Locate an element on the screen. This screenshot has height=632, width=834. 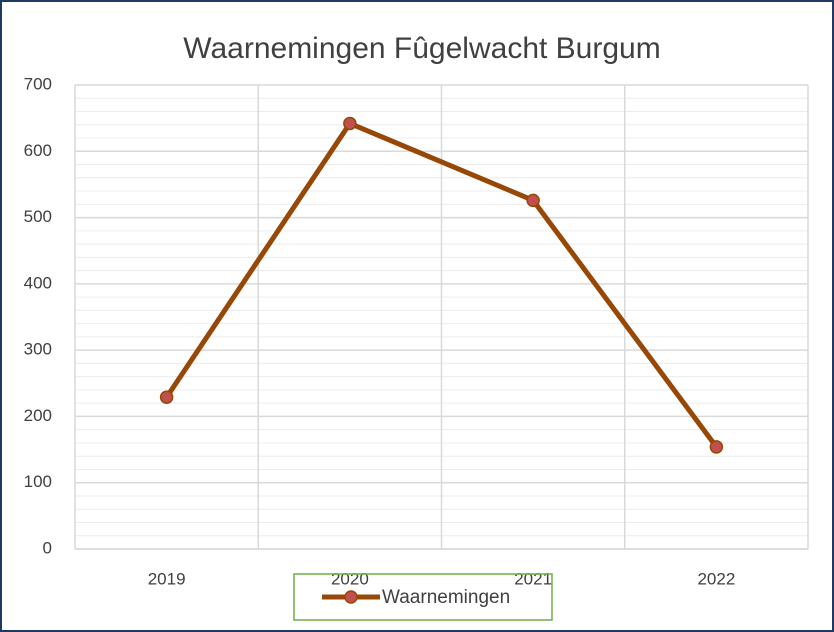
legend-box is located at coordinates (423, 597).